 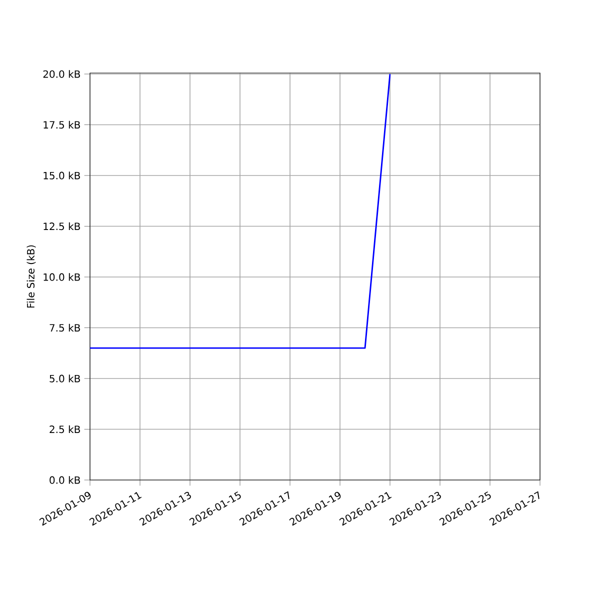 What do you see at coordinates (62, 176) in the screenshot?
I see `y-tick-label: 15.0 kB` at bounding box center [62, 176].